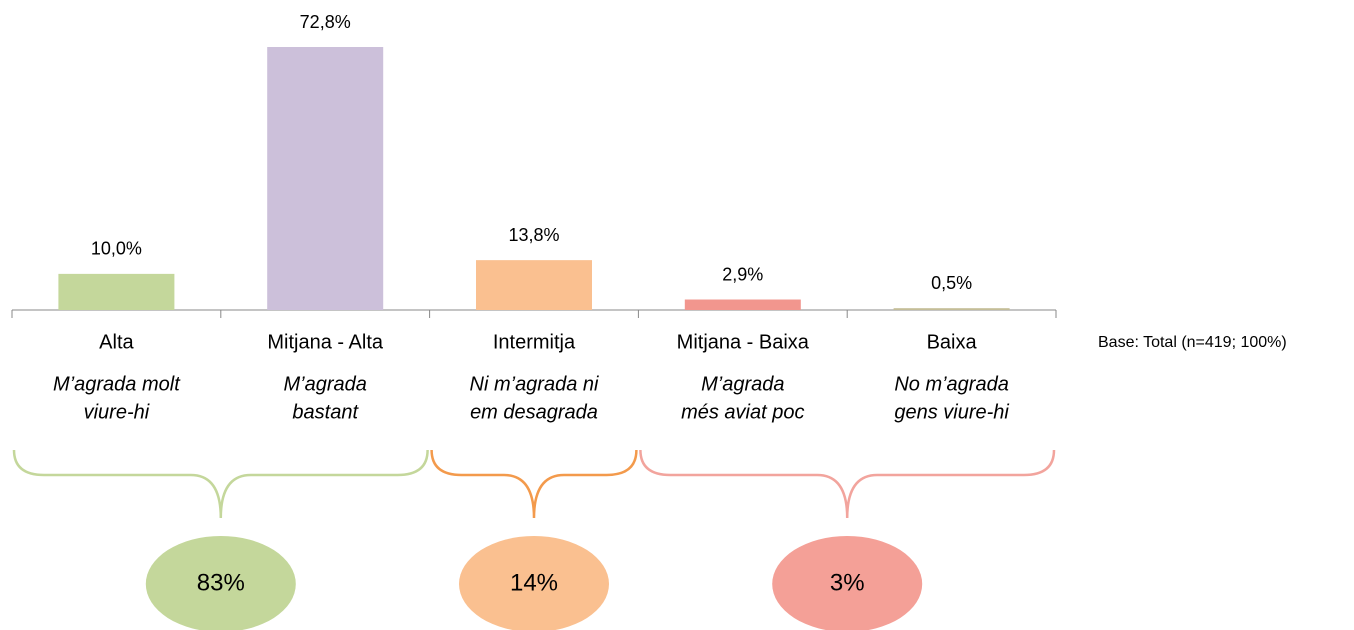  I want to click on category-sublabel: bastant, so click(325, 412).